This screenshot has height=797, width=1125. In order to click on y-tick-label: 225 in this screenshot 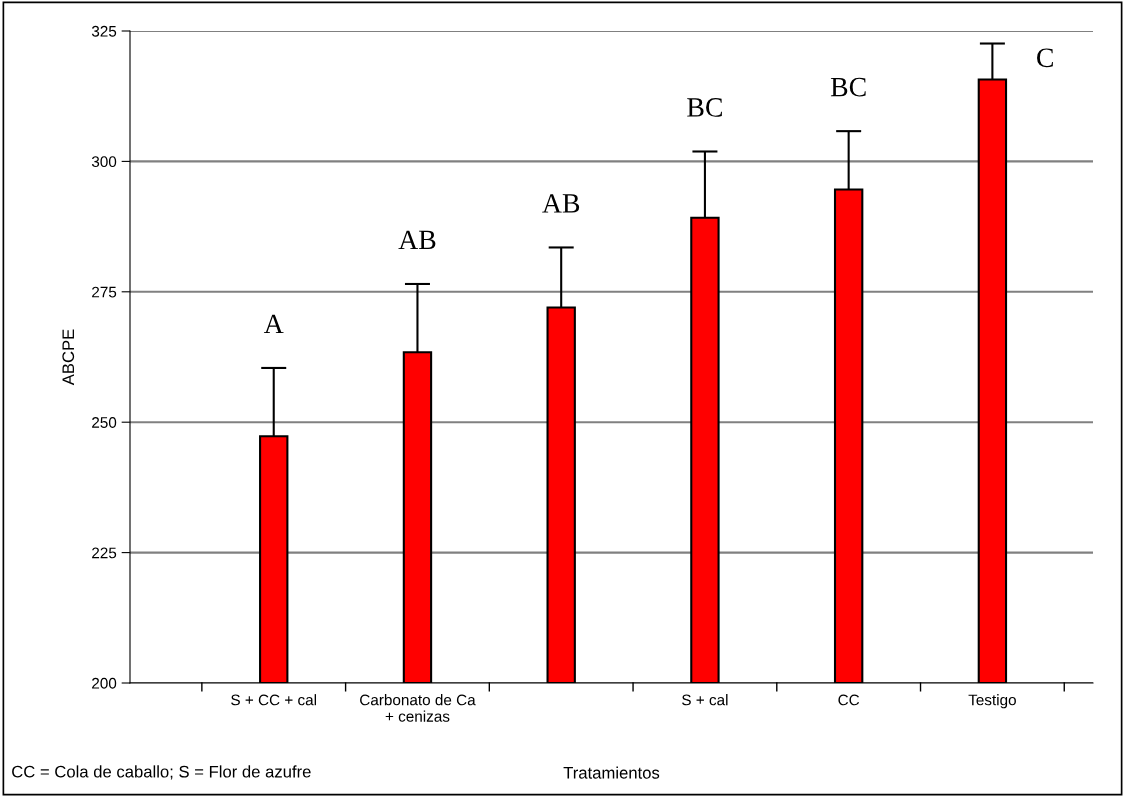, I will do `click(104, 553)`.